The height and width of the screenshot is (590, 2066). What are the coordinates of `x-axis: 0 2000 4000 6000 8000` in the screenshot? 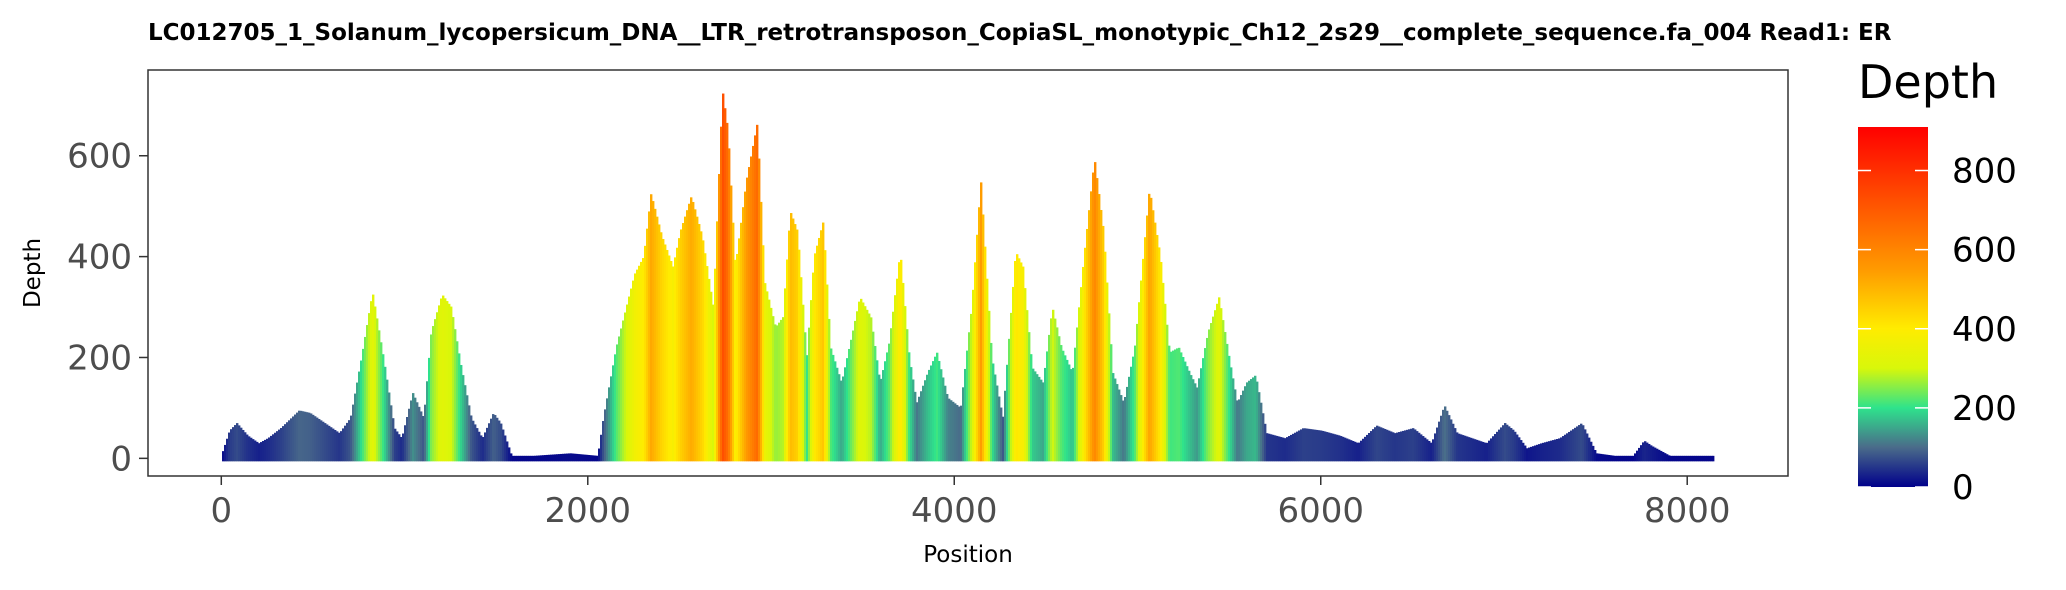 It's located at (970, 503).